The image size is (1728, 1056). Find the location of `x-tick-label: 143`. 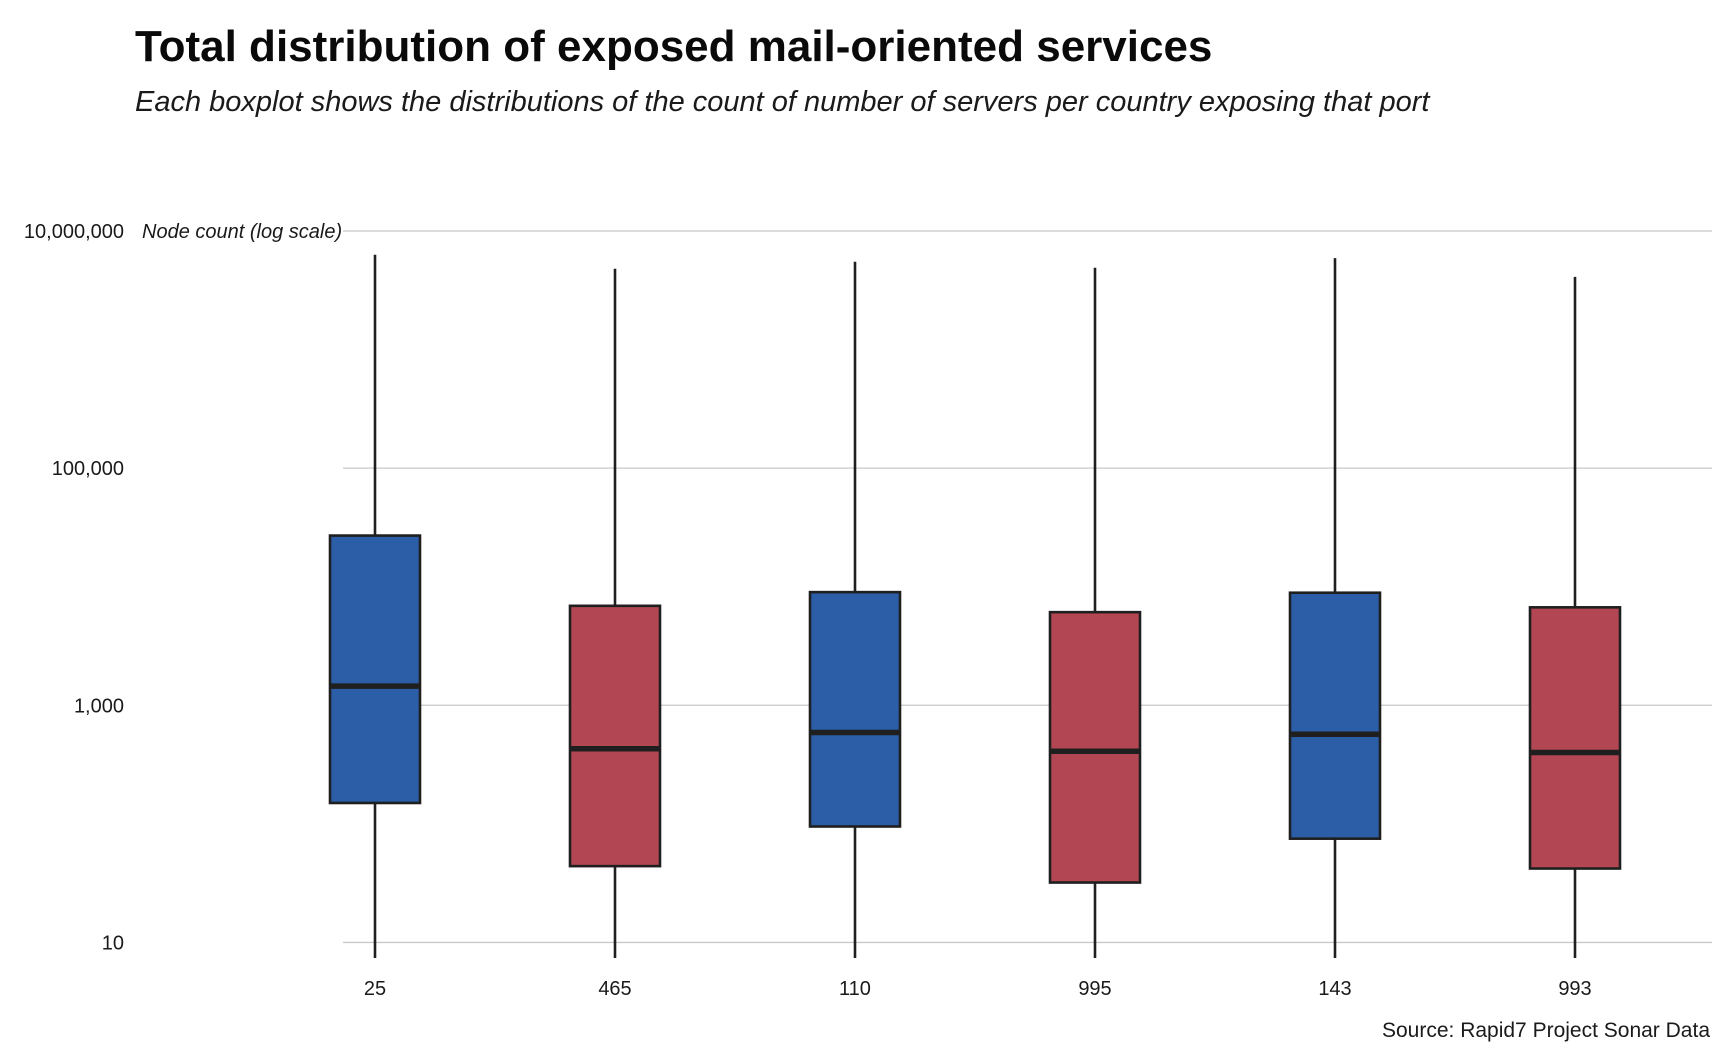

x-tick-label: 143 is located at coordinates (1334, 989).